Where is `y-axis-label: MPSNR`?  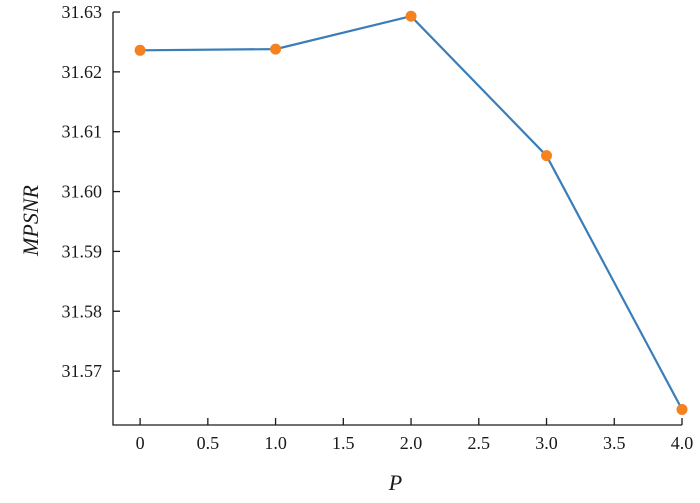 y-axis-label: MPSNR is located at coordinates (30, 221).